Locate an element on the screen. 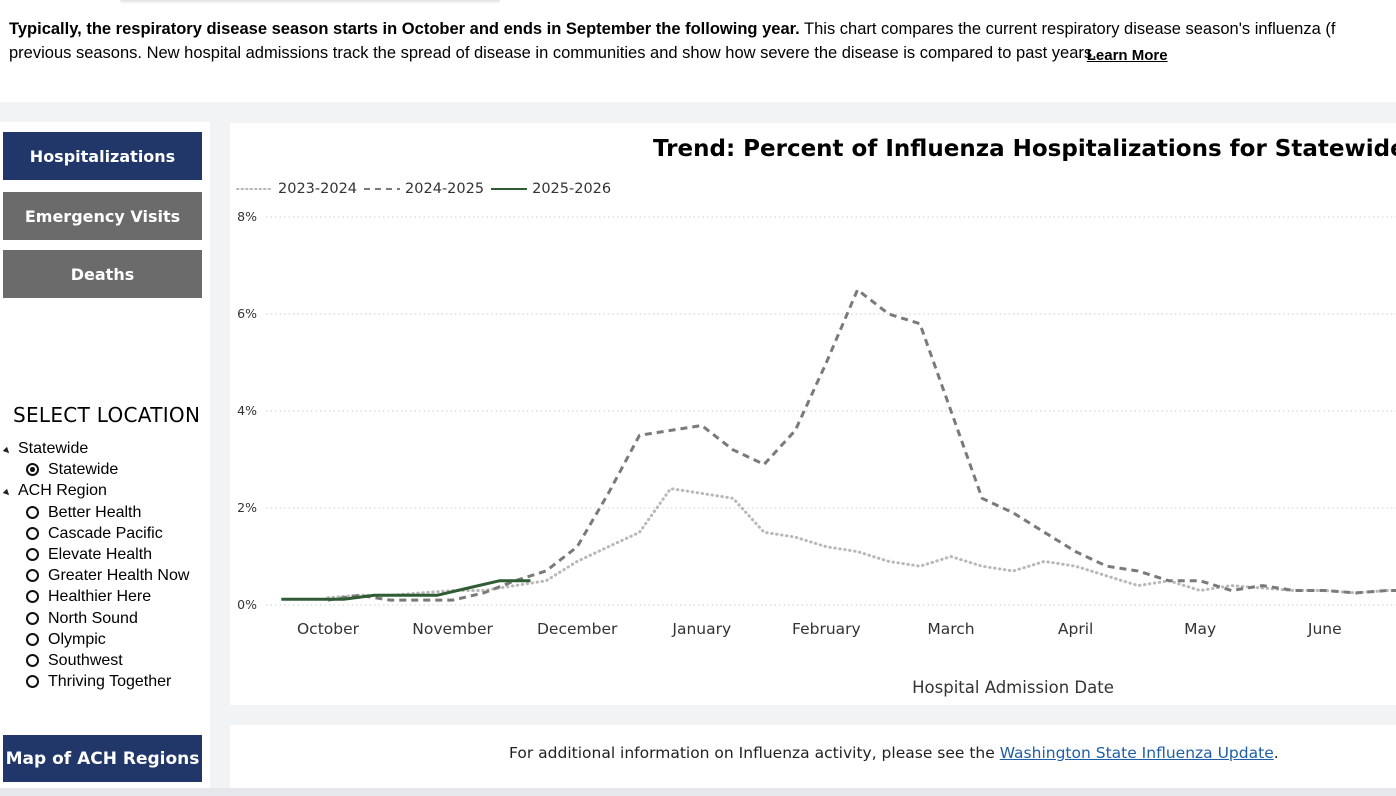  location-option-label: Greater Health Now is located at coordinates (119, 576).